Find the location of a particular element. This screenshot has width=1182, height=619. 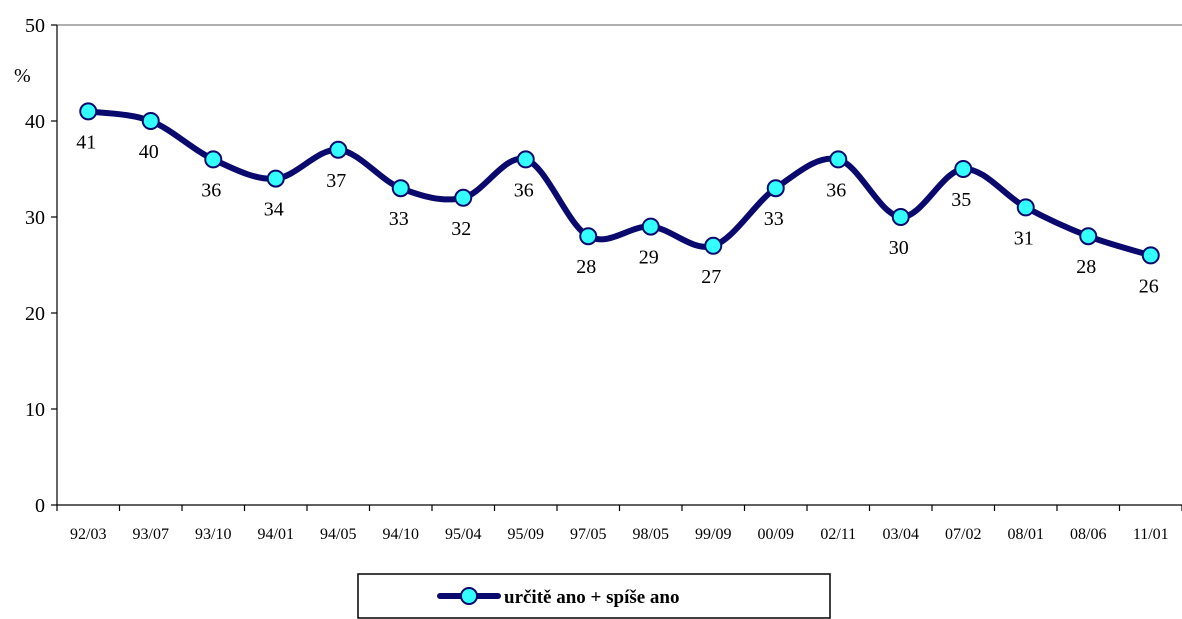

y-tick-label: 40 is located at coordinates (35, 122).